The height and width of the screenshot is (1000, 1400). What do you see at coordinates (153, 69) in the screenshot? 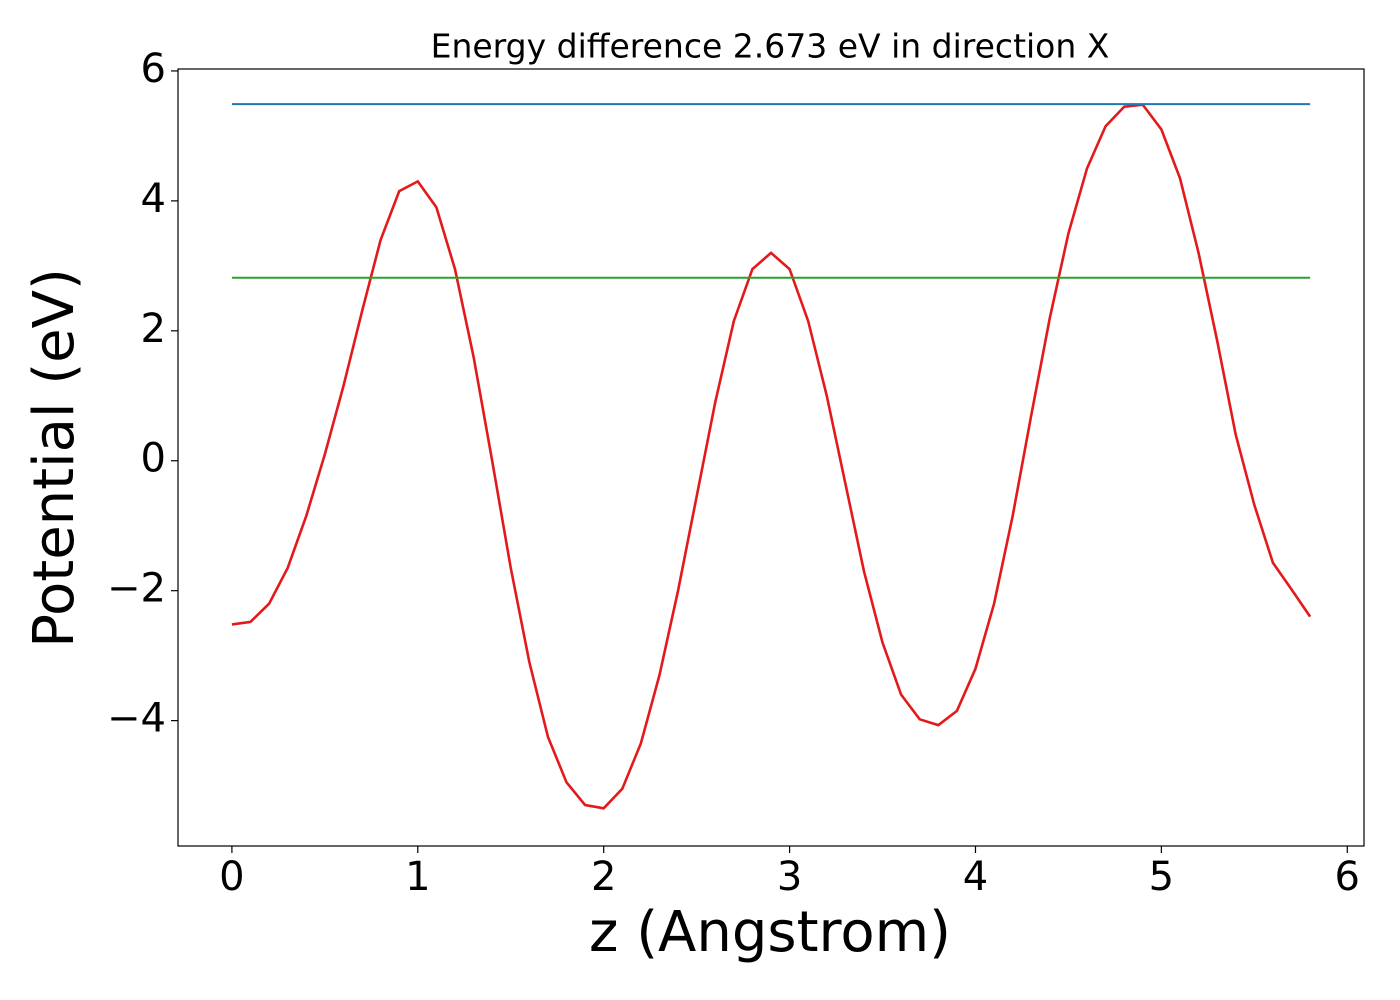
I see `y-tick-label: 6` at bounding box center [153, 69].